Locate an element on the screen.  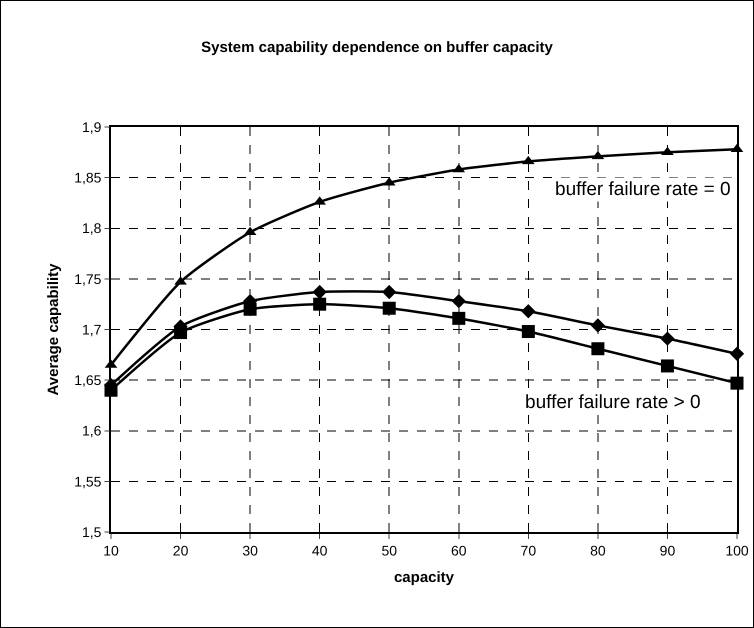
y-tick-label: 1,6 is located at coordinates (92, 430).